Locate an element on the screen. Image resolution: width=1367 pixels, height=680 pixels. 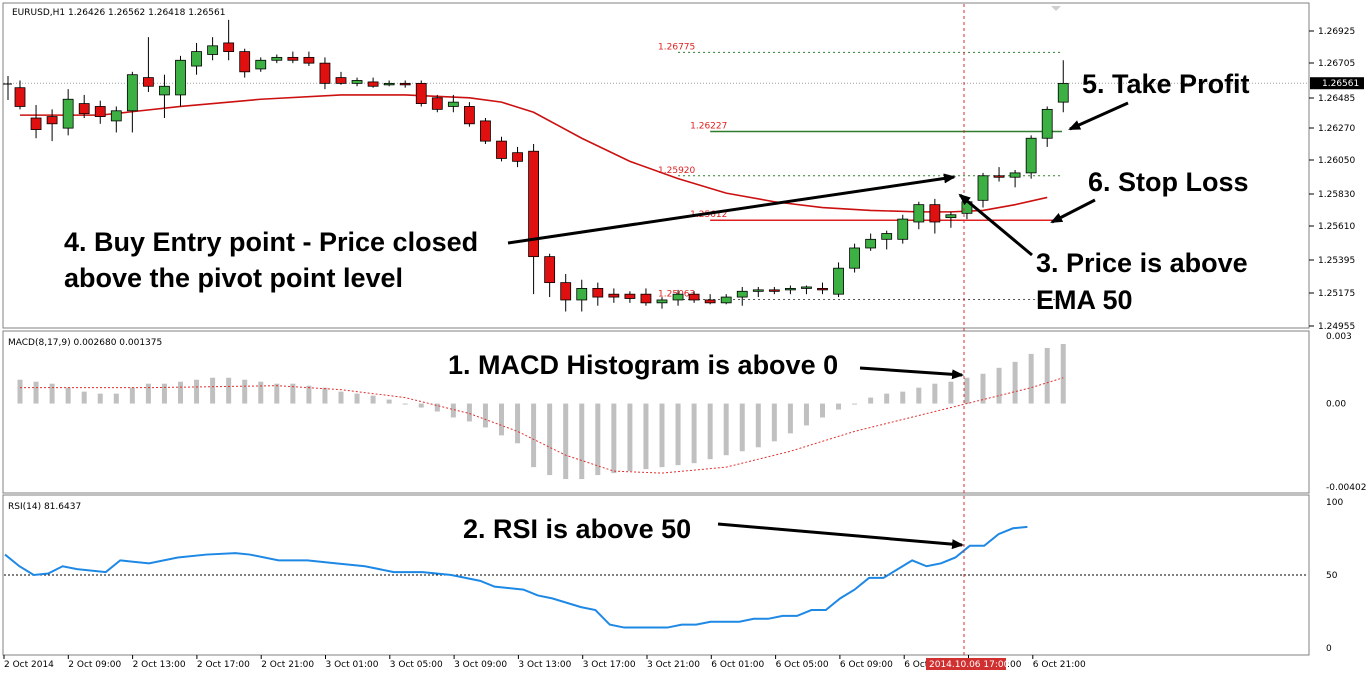
time-tick-label: 3 Oct 17:00 is located at coordinates (609, 665).